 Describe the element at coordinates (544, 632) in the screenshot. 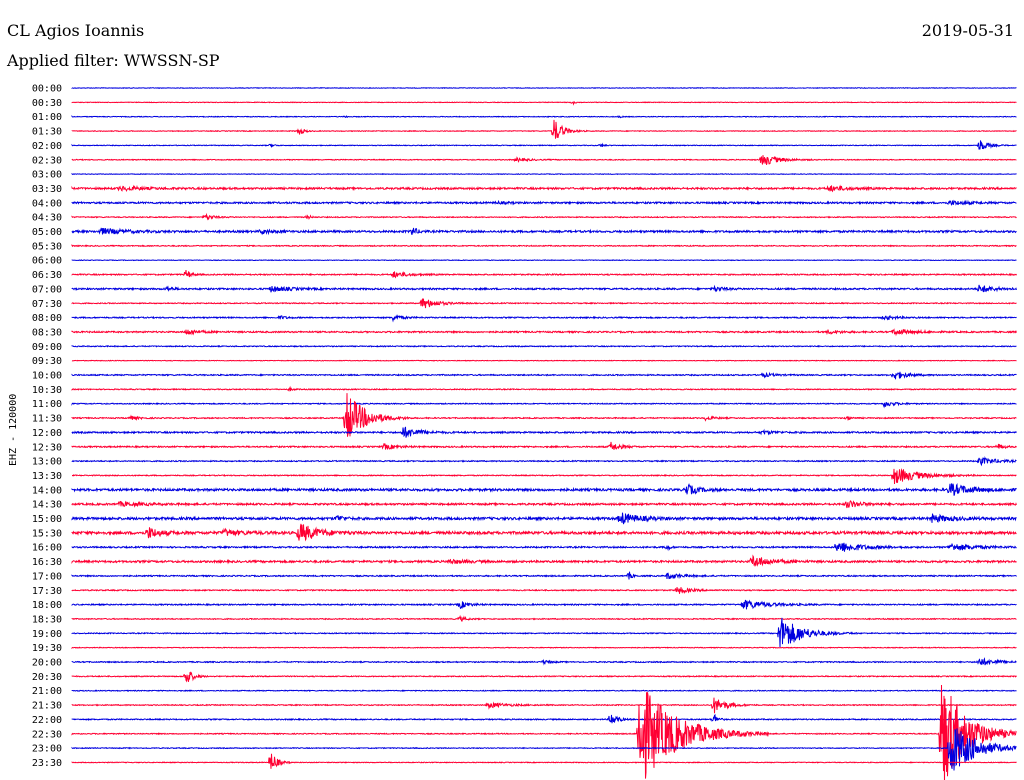

I see `trace-1900` at that location.